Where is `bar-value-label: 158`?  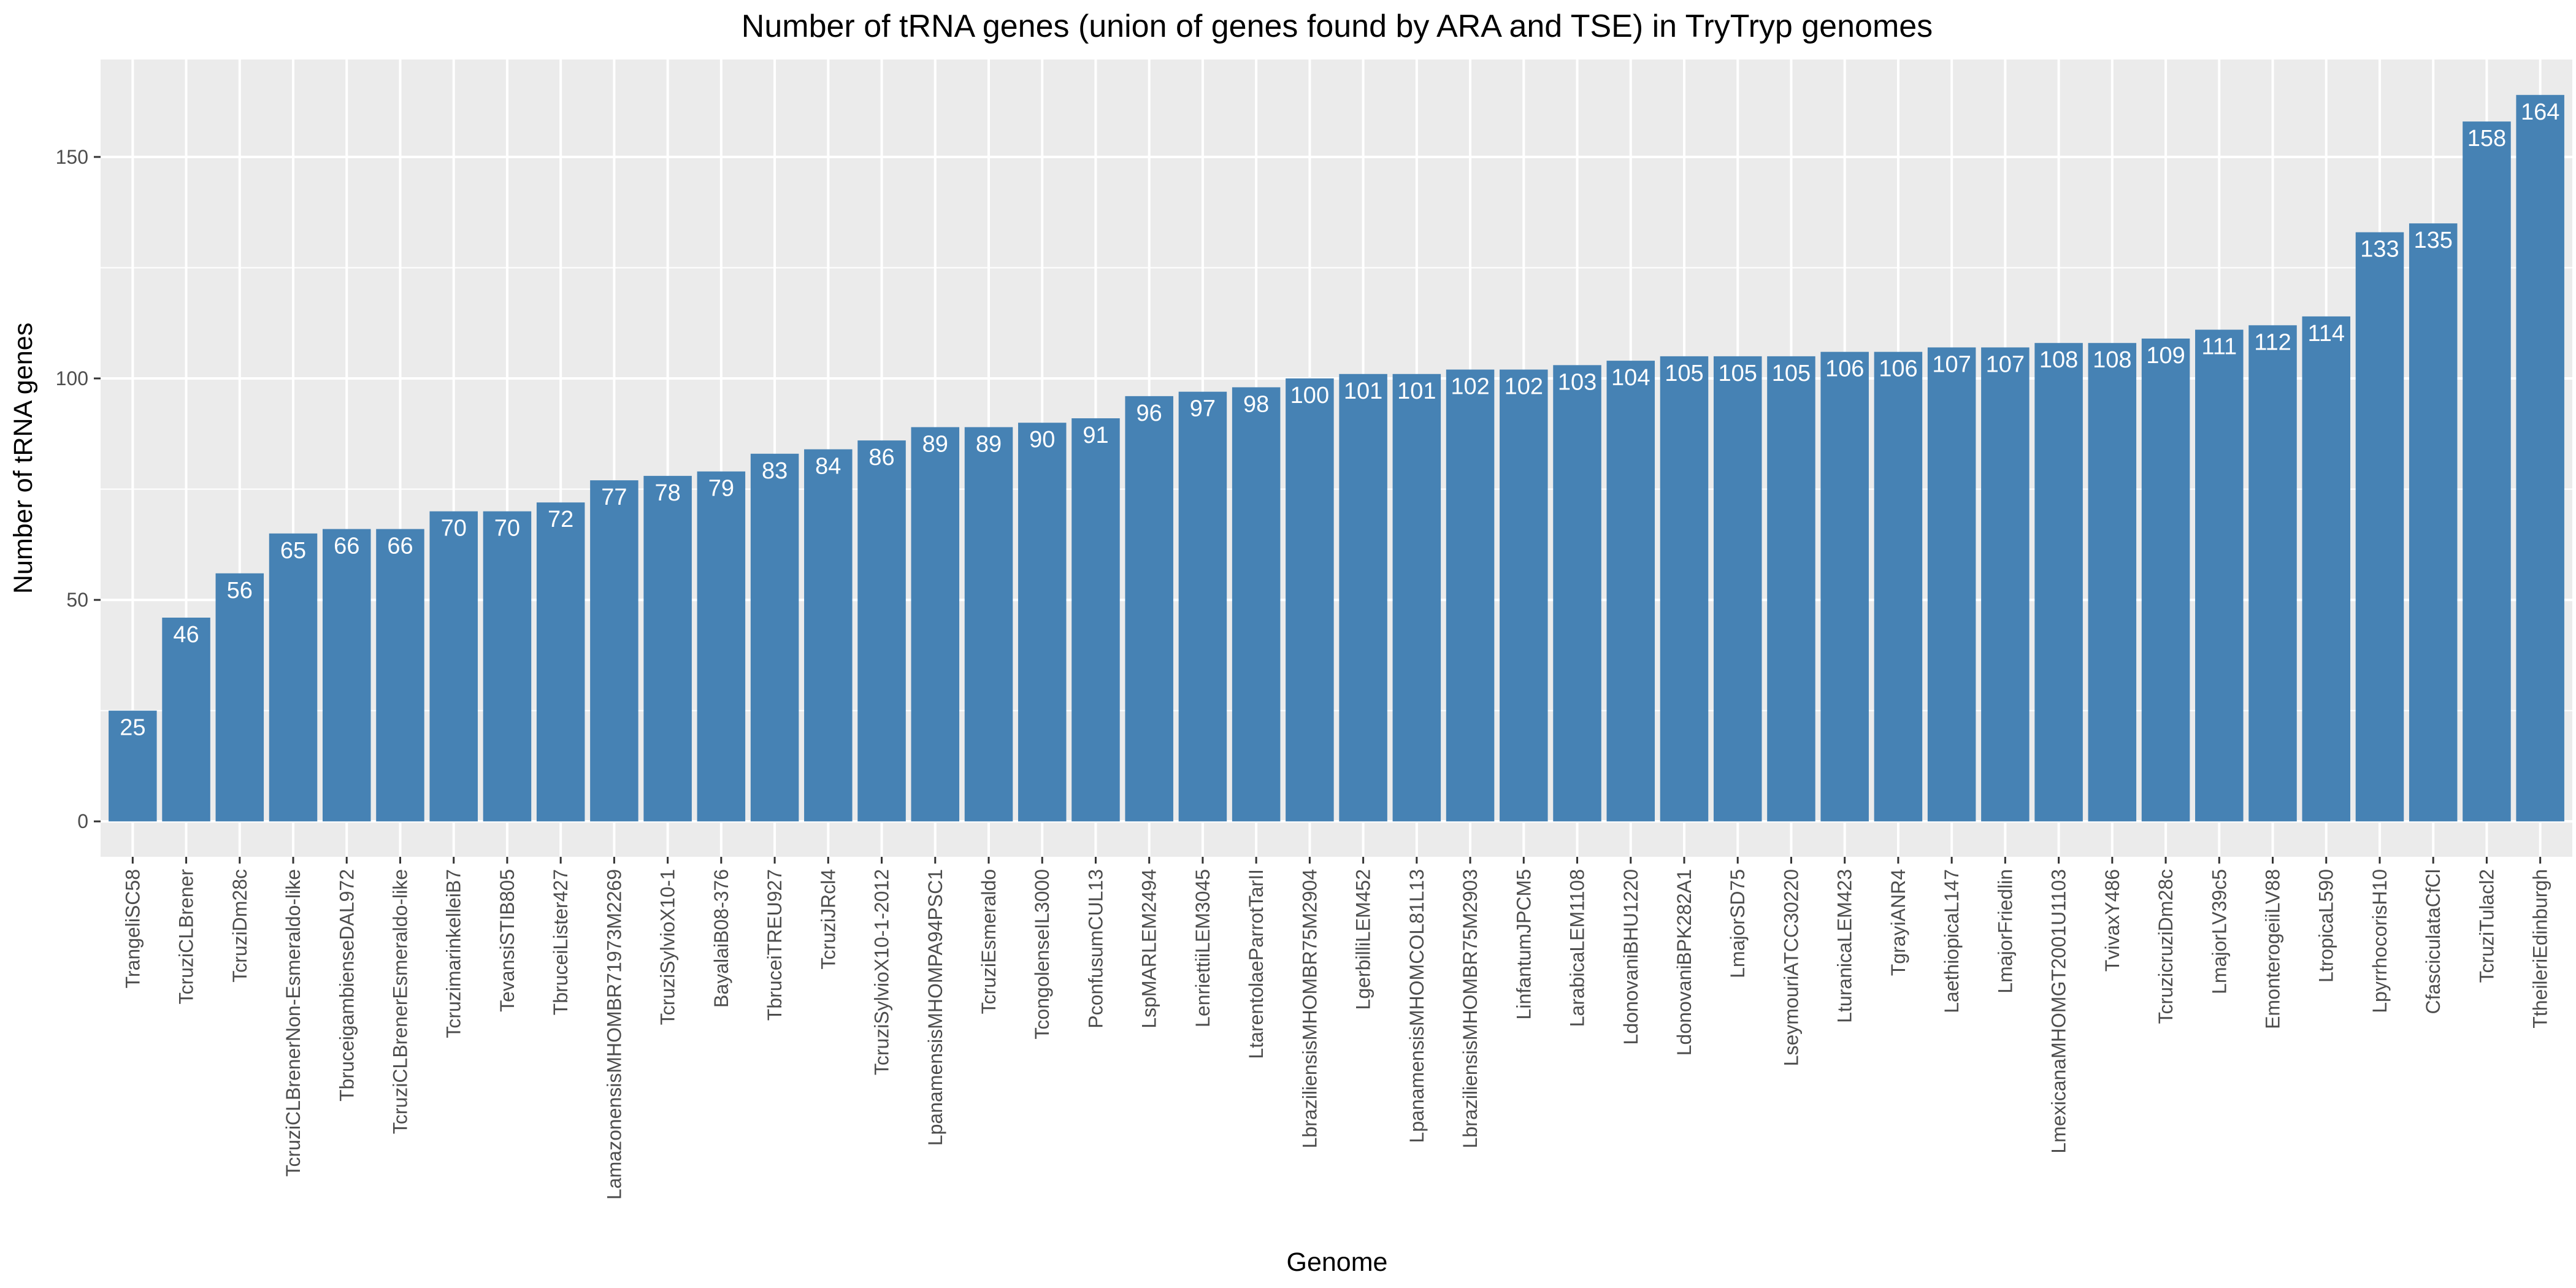 bar-value-label: 158 is located at coordinates (2486, 138).